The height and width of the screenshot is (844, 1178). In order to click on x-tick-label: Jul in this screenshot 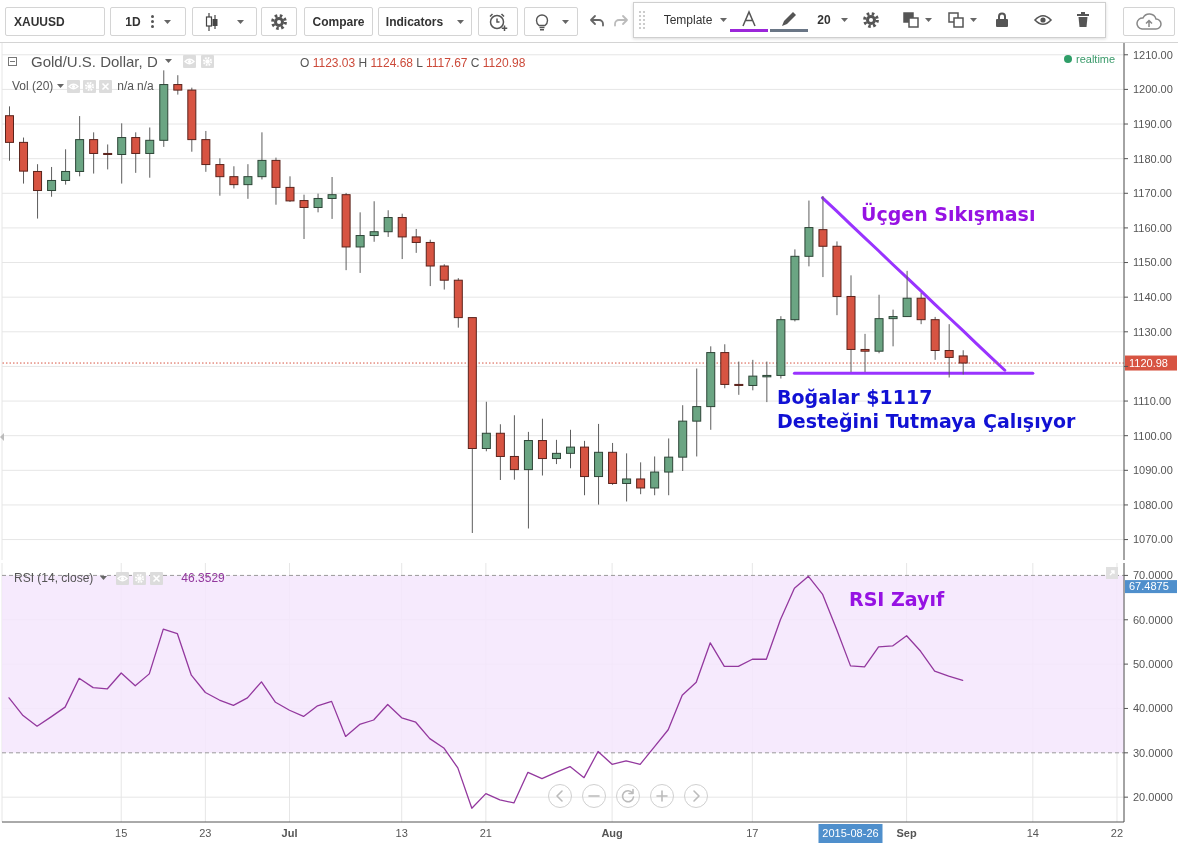, I will do `click(289, 832)`.